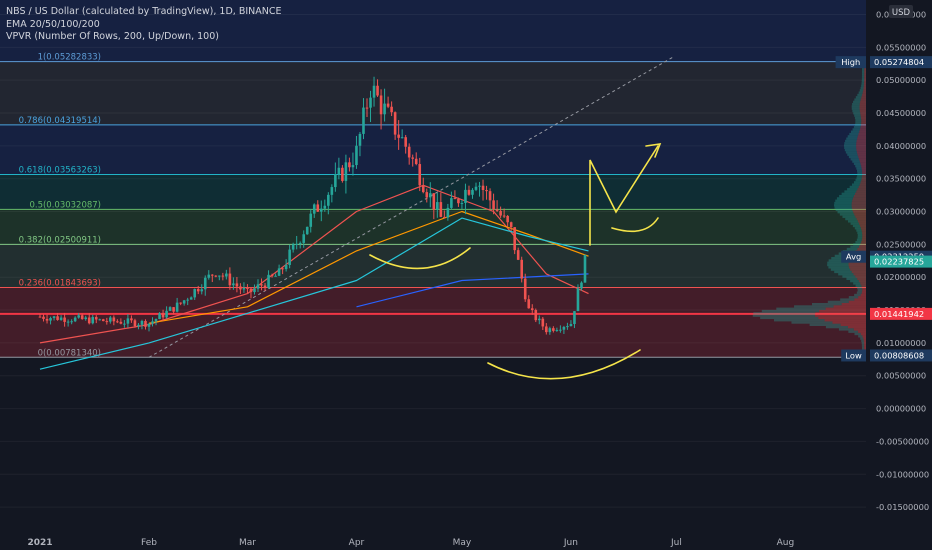  What do you see at coordinates (901, 11) in the screenshot?
I see `currency-button` at bounding box center [901, 11].